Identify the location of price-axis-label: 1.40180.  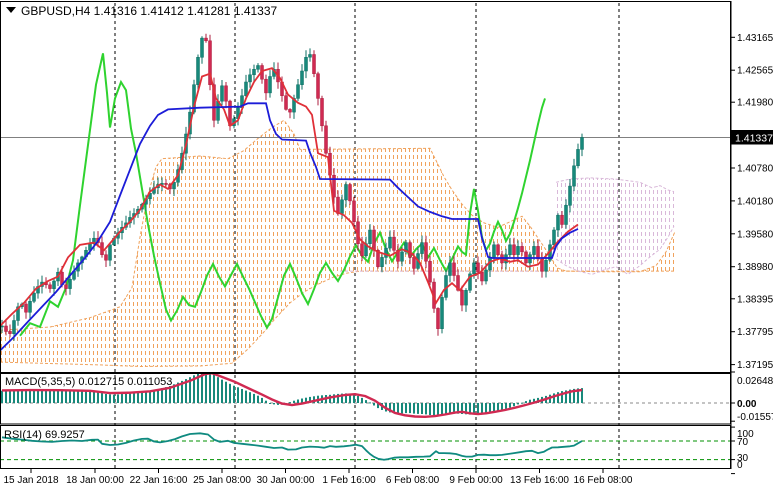
(755, 201).